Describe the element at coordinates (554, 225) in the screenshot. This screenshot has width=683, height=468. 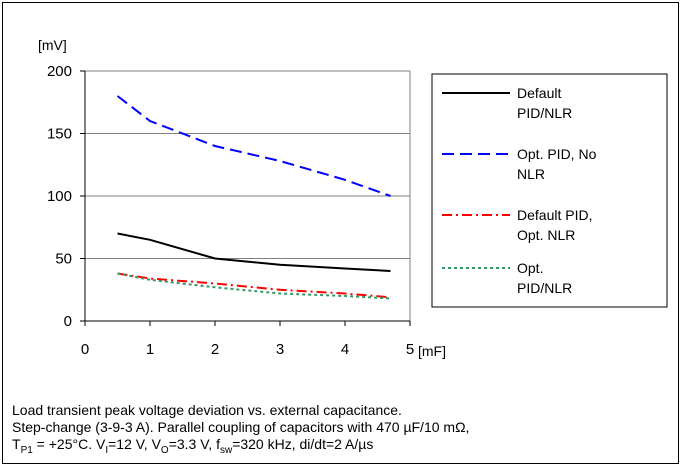
I see `legend-label-3: Default PID, Opt. NLR` at that location.